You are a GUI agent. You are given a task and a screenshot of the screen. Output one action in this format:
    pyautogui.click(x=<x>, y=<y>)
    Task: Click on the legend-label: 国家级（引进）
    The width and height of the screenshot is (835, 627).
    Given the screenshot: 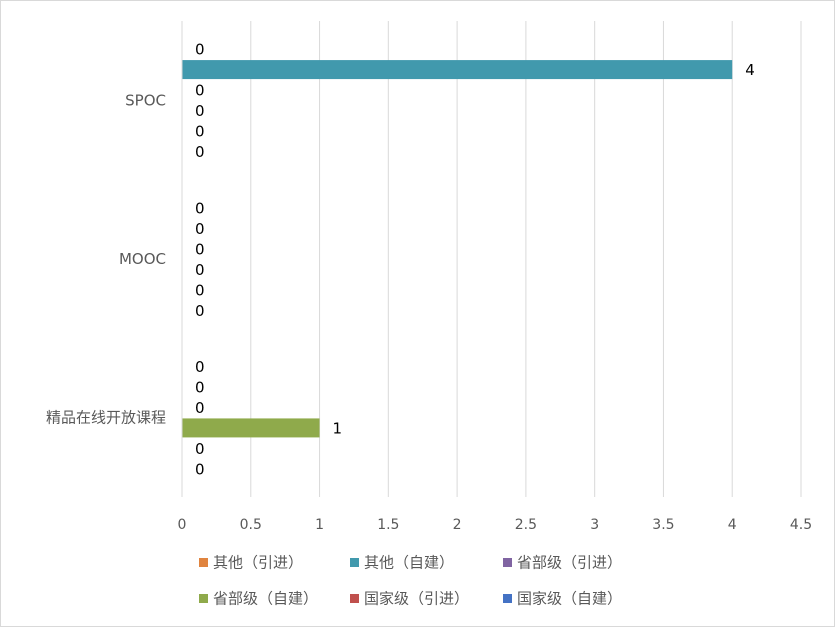 What is the action you would take?
    pyautogui.click(x=416, y=599)
    